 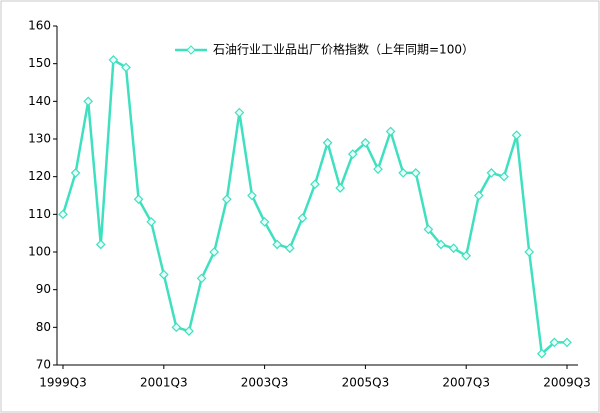 I want to click on legend-label: 石油行业工业品出厂价格指数（上年同期=100）, so click(x=343, y=49).